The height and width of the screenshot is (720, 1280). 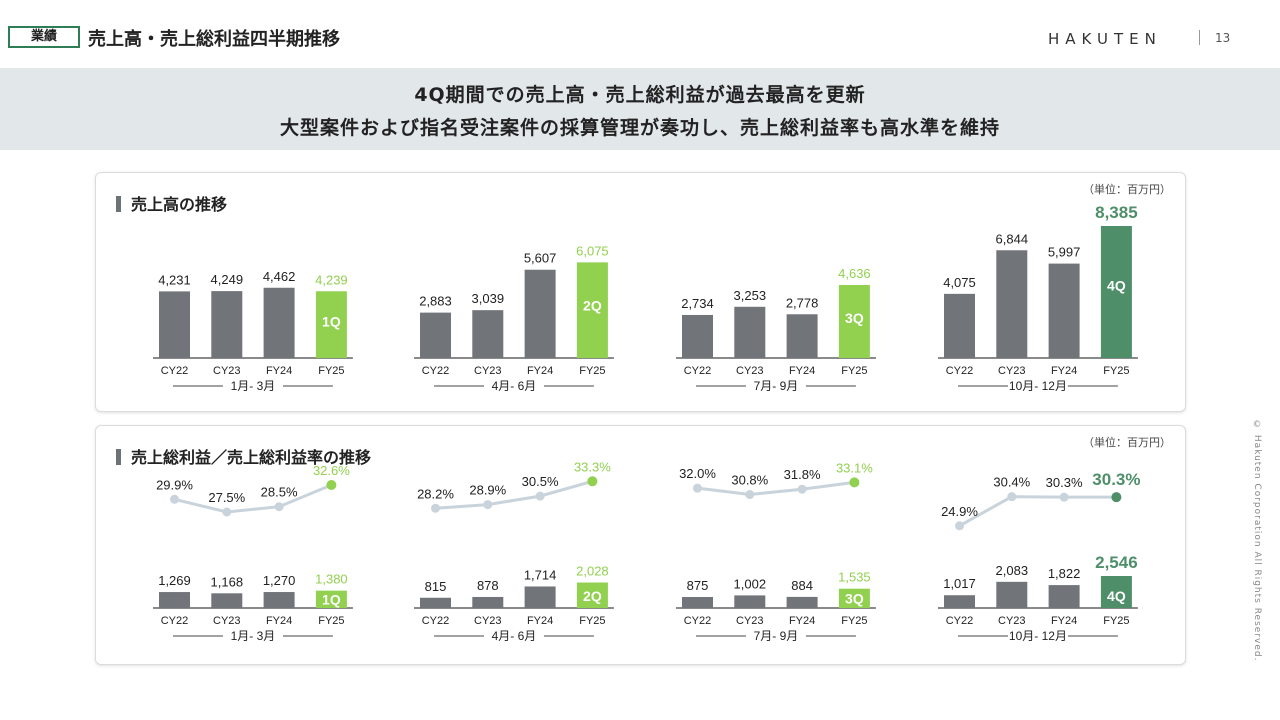 What do you see at coordinates (435, 493) in the screenshot?
I see `rate-value-label: 28.2%` at bounding box center [435, 493].